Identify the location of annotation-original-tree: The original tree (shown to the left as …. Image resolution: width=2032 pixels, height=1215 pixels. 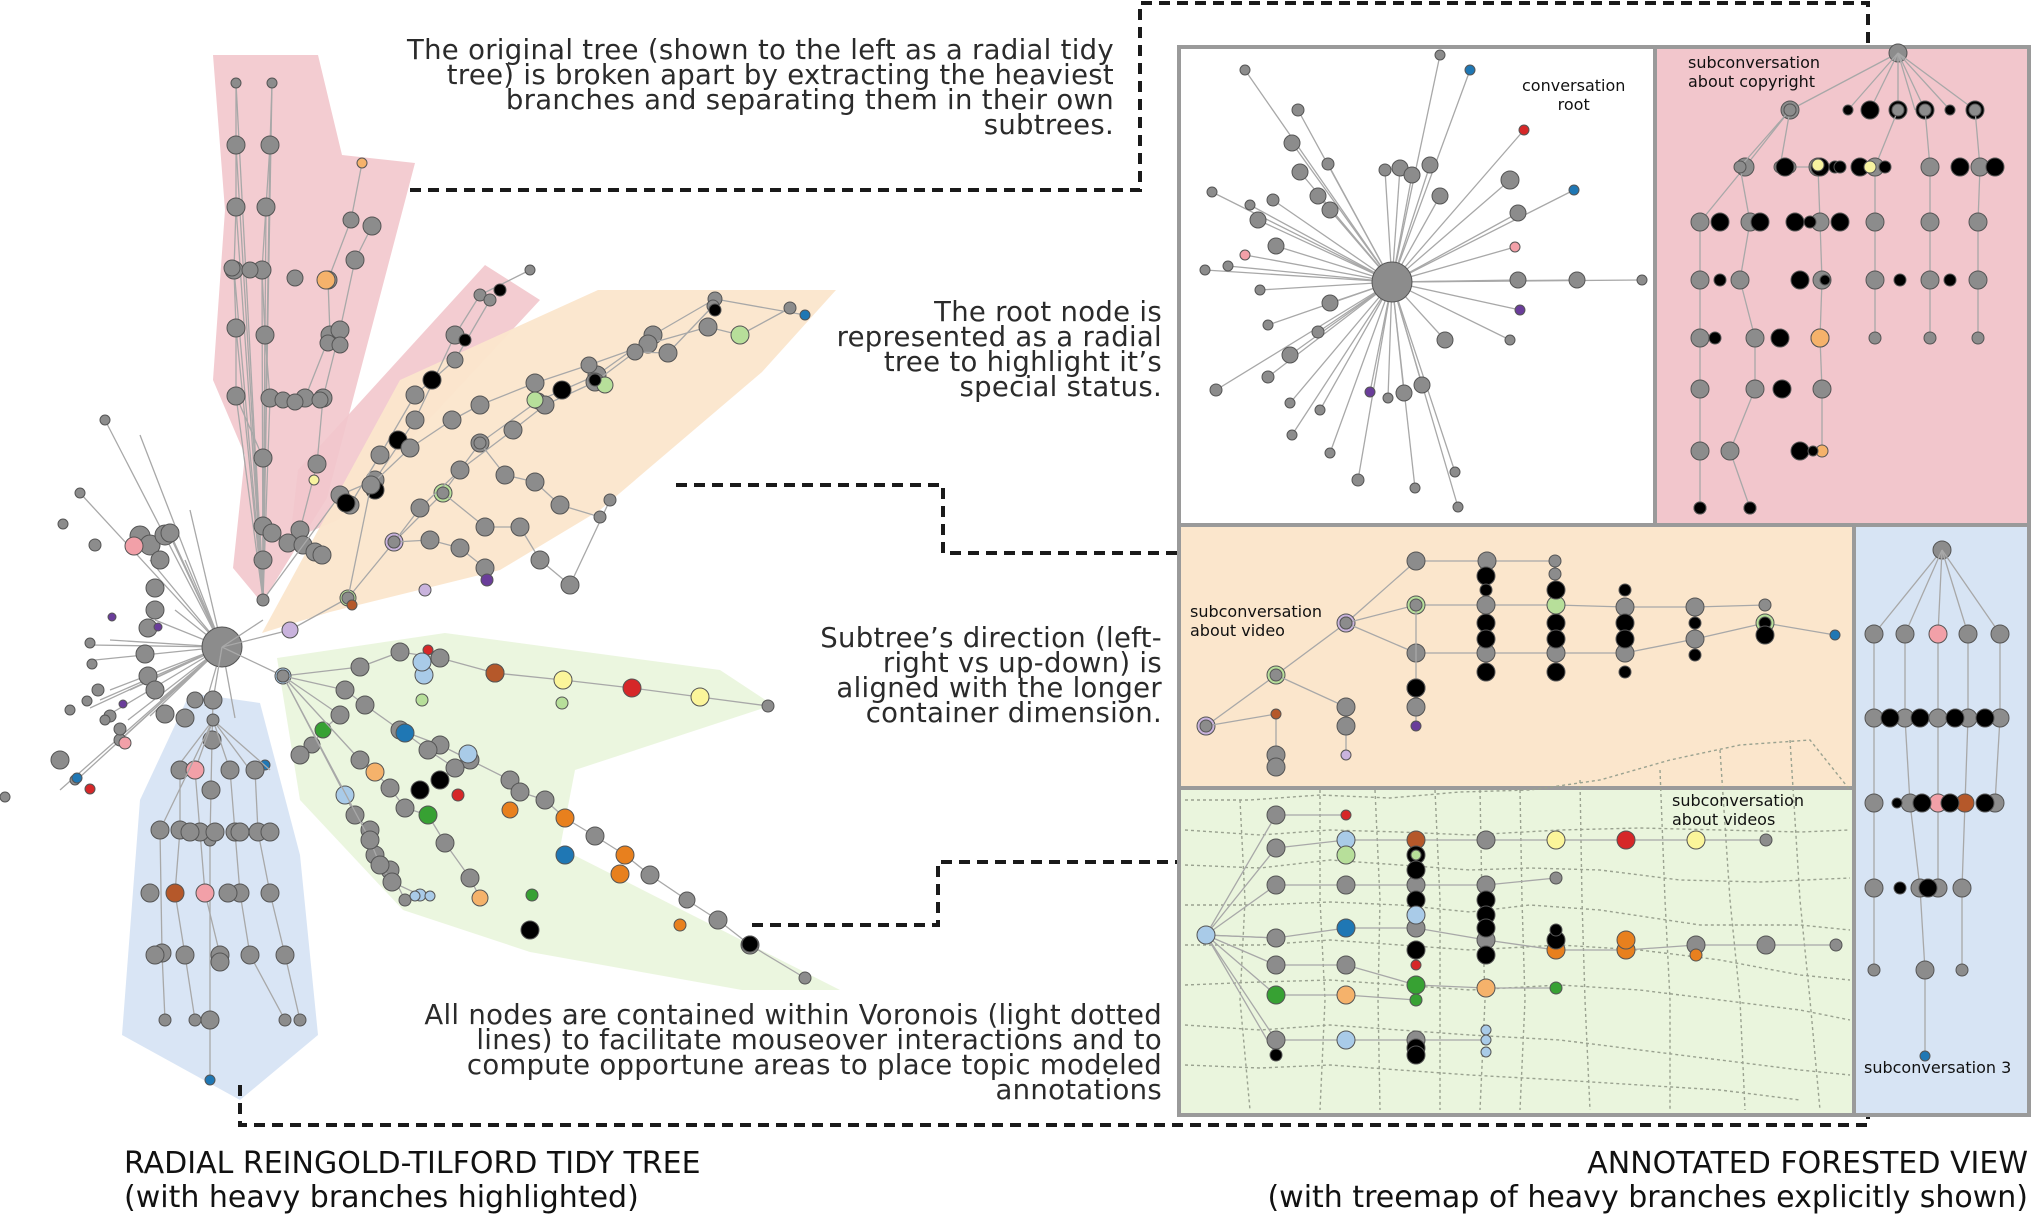
(722, 87).